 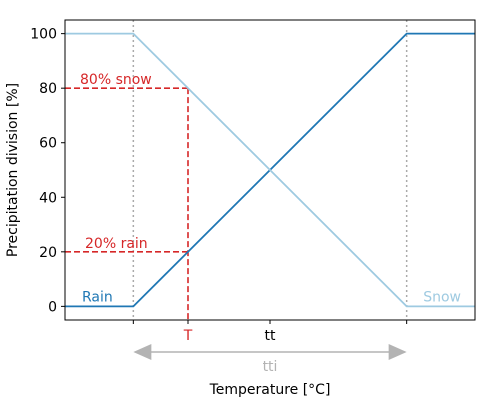 I want to click on range-arrow-label: tti, so click(x=270, y=367).